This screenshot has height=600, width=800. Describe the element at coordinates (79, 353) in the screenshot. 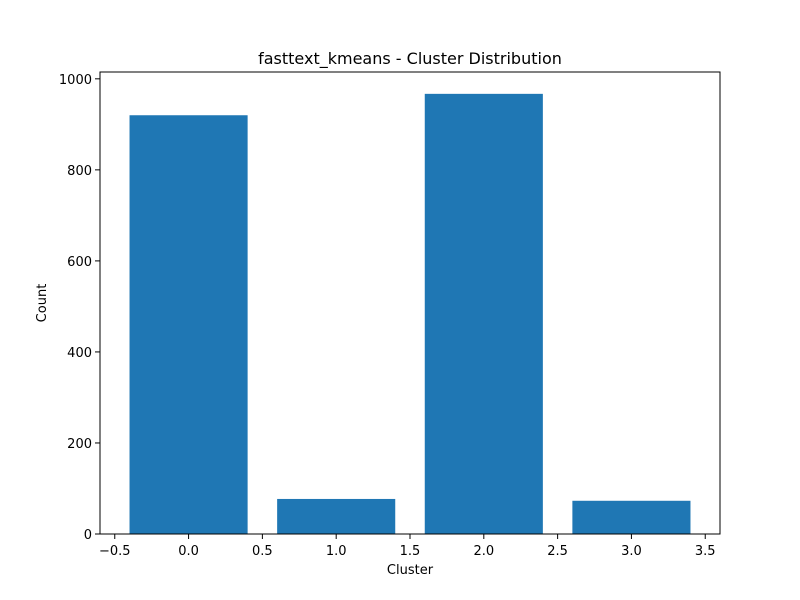

I see `y-tick-label: 400` at that location.